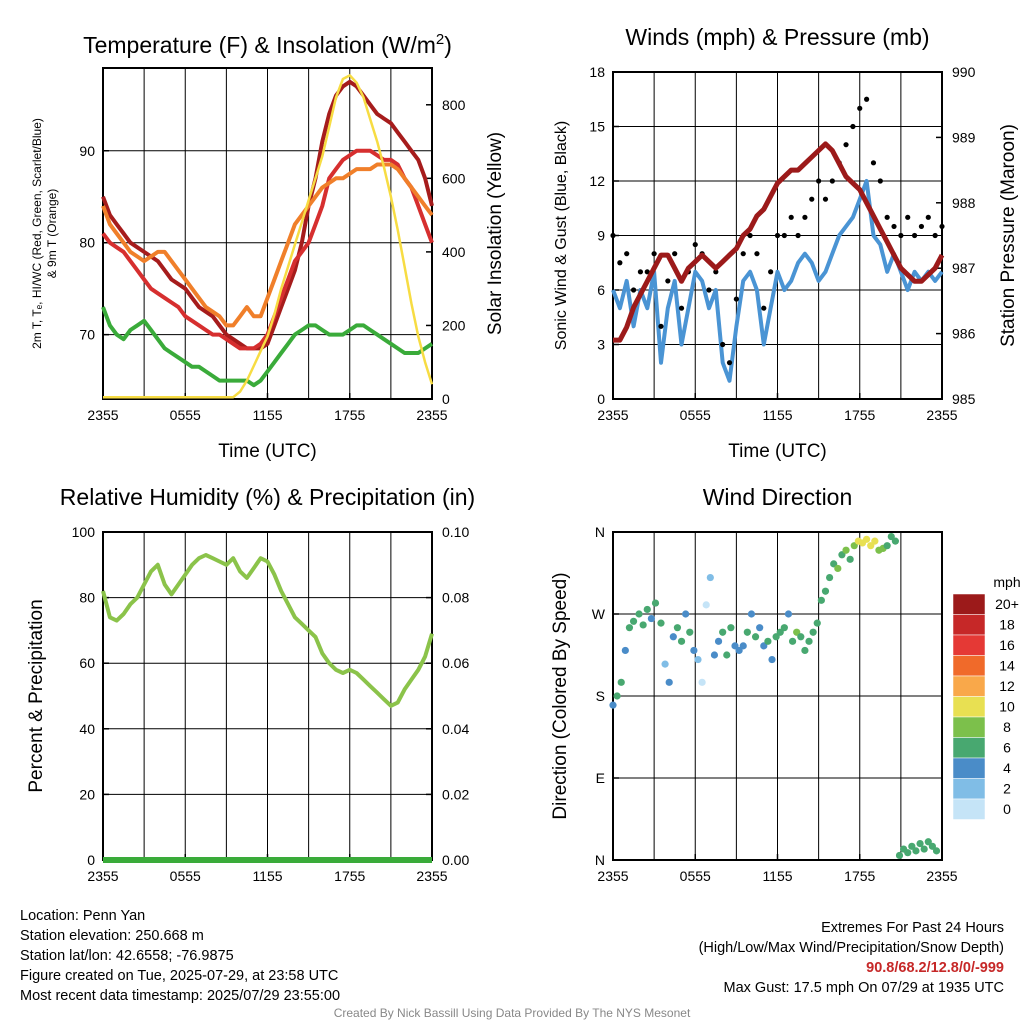 This screenshot has height=1024, width=1024. I want to click on colorbar-label: 18, so click(1007, 625).